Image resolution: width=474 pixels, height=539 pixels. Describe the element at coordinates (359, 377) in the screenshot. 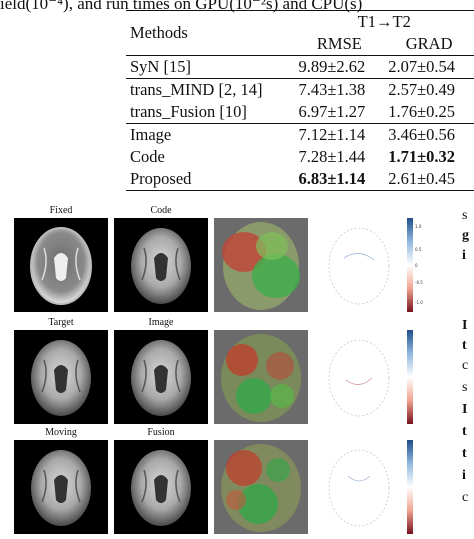

I see `image-difference-map` at that location.